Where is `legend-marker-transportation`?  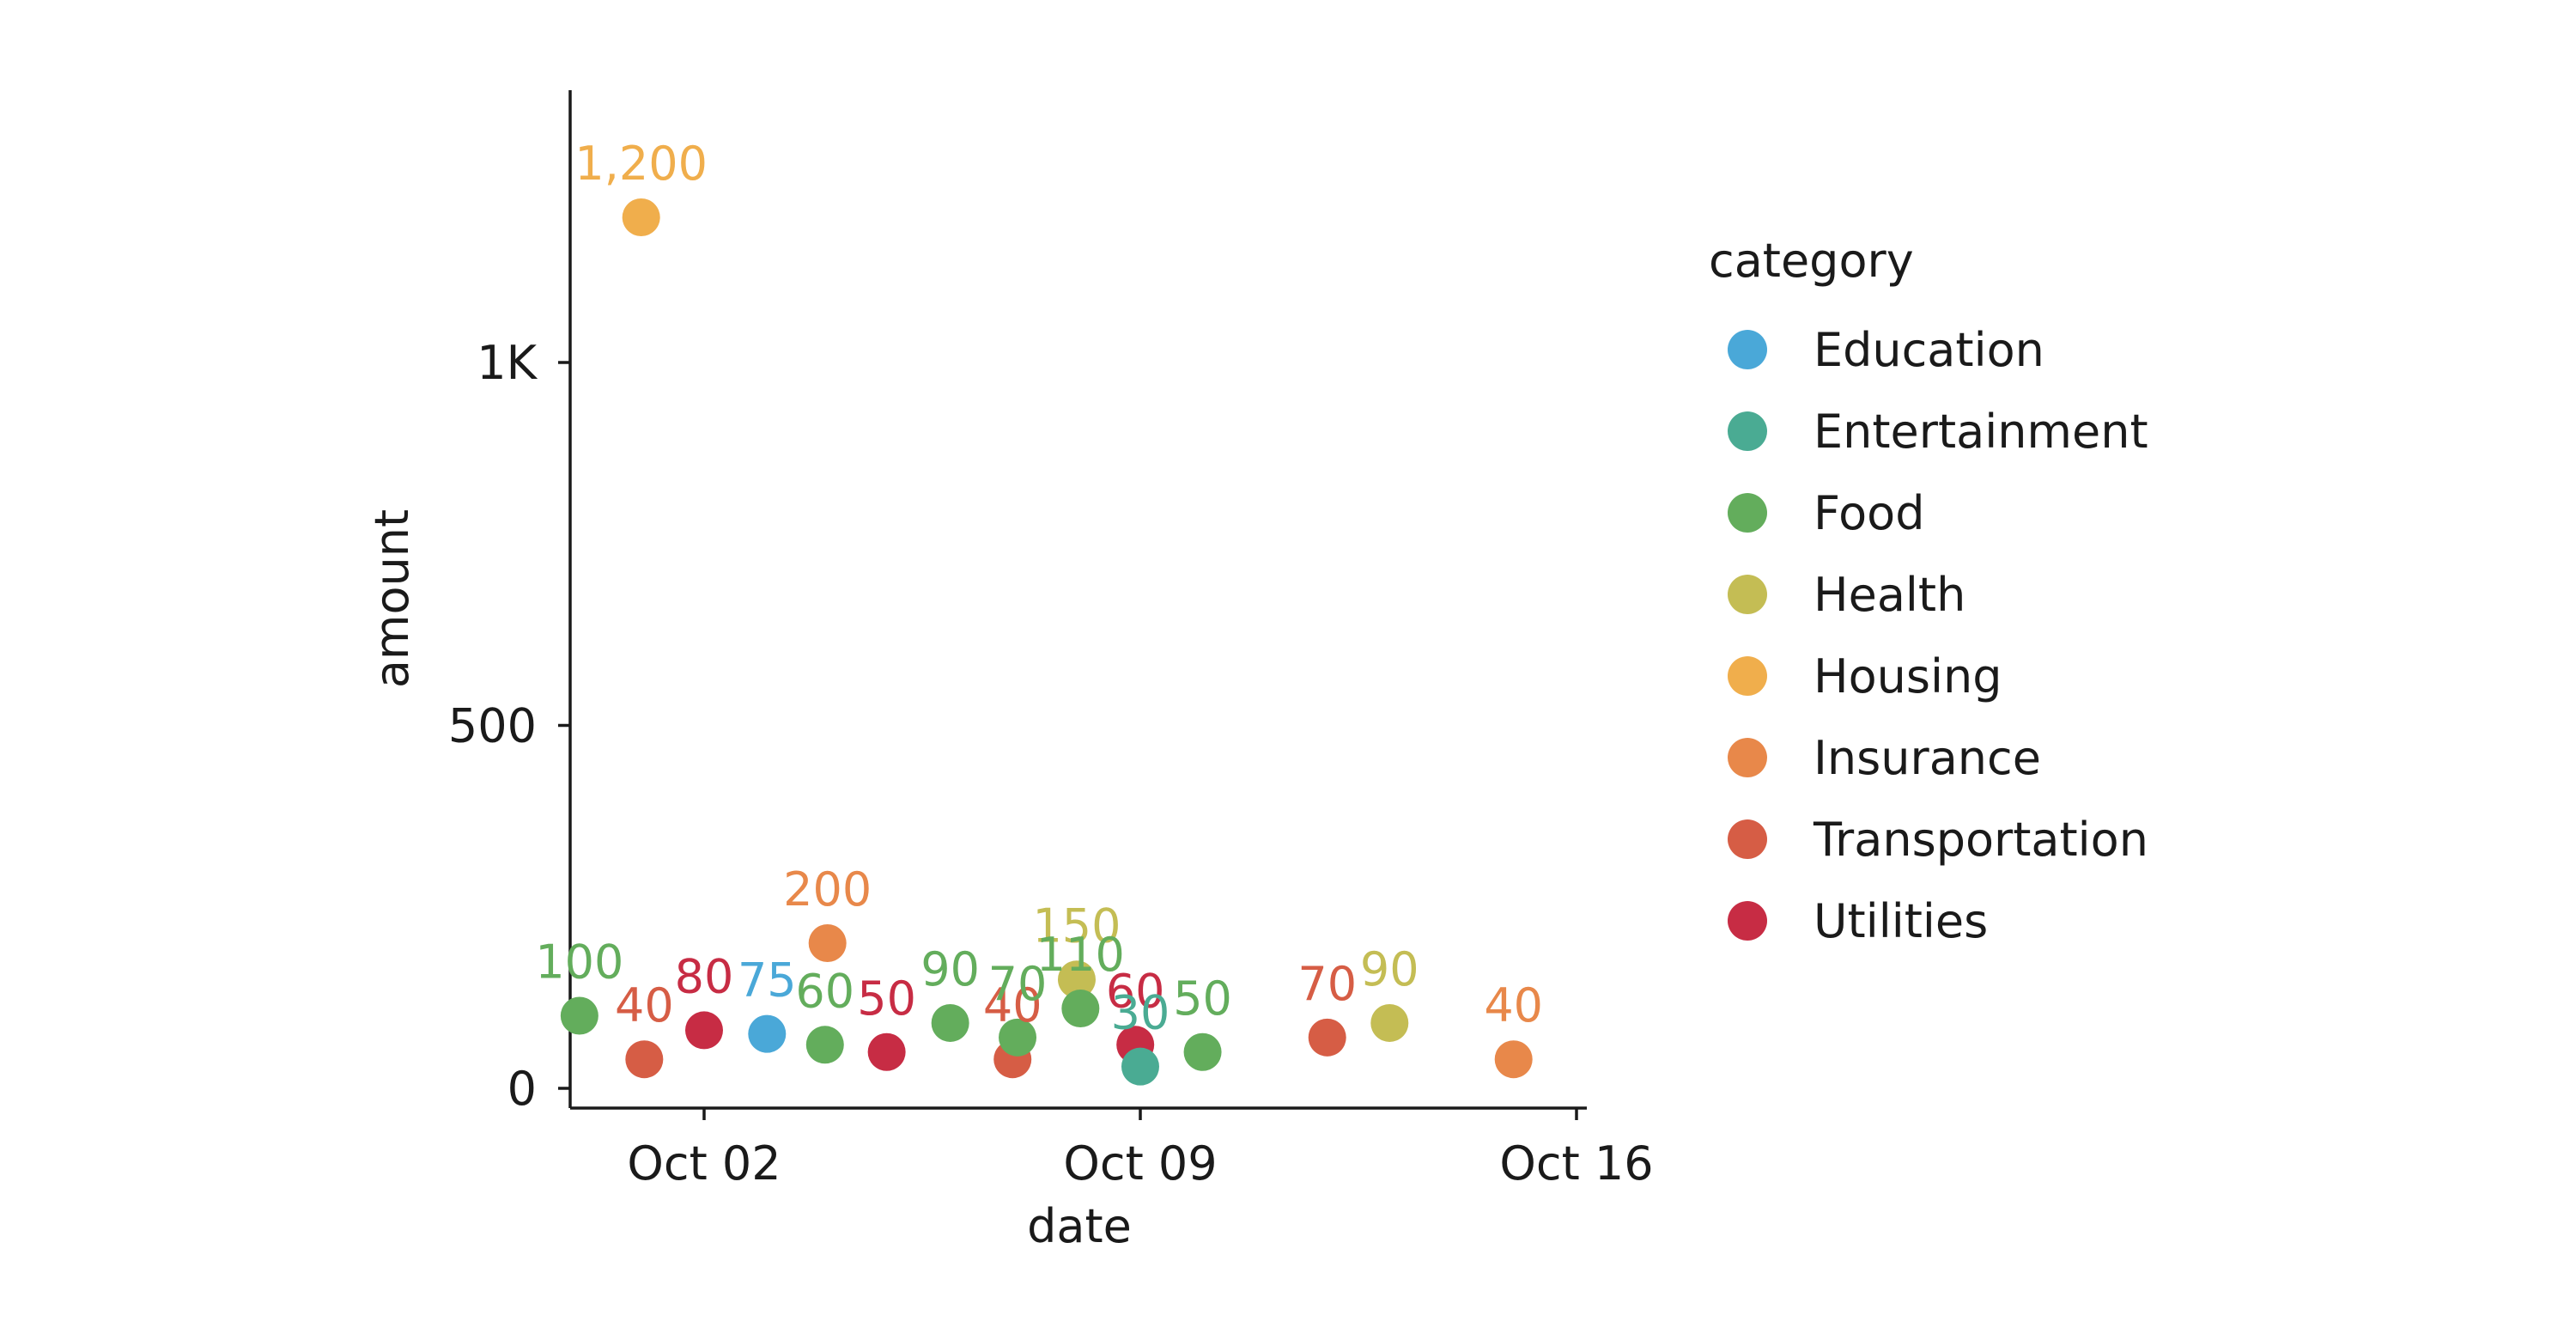 legend-marker-transportation is located at coordinates (1748, 839).